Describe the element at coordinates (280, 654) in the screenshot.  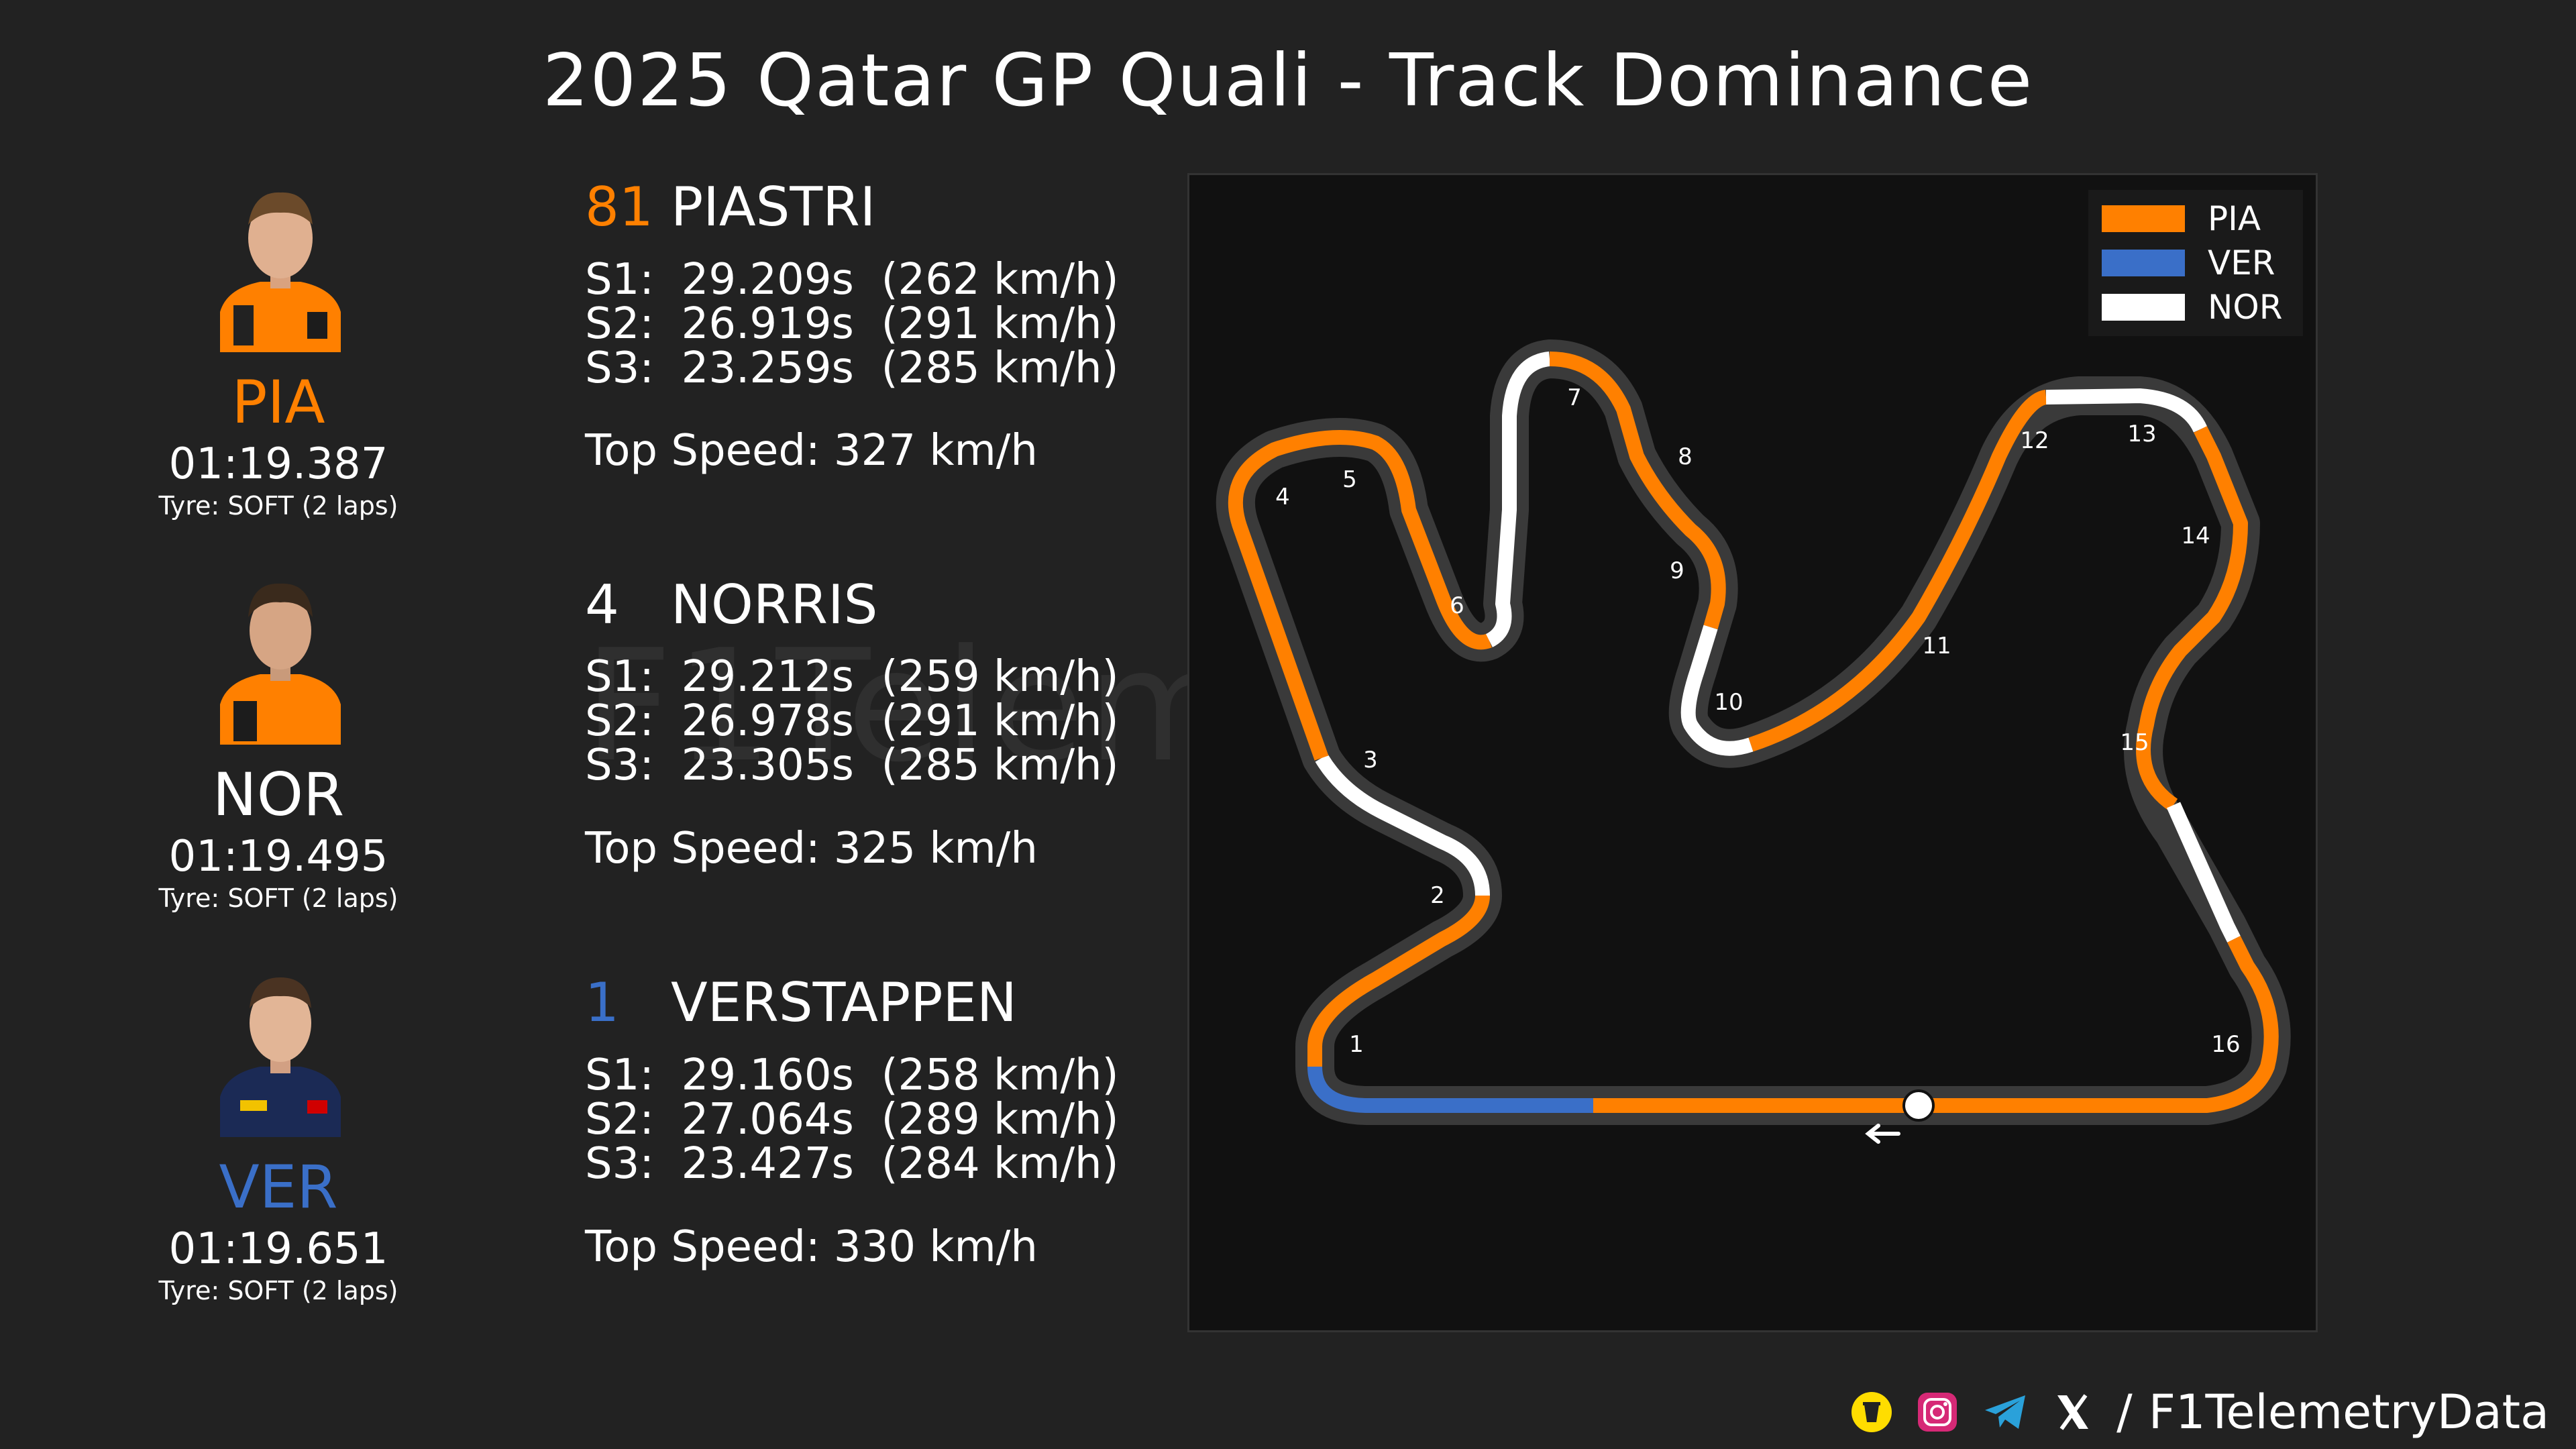
I see `driver-photo-nor` at that location.